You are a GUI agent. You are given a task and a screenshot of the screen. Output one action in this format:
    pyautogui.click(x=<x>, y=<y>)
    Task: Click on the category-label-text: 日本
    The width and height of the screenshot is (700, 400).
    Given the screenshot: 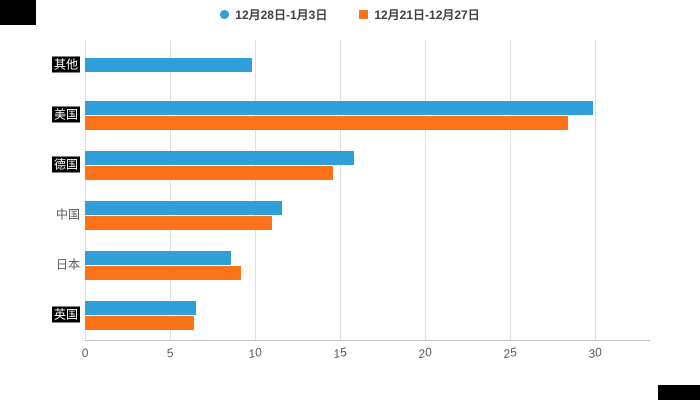 What is the action you would take?
    pyautogui.click(x=67, y=264)
    